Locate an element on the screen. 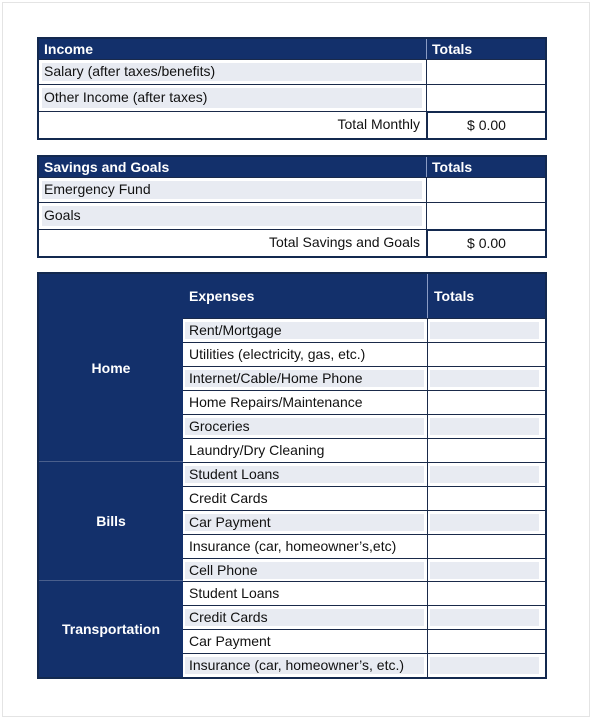  expenses-header: Expenses is located at coordinates (305, 296).